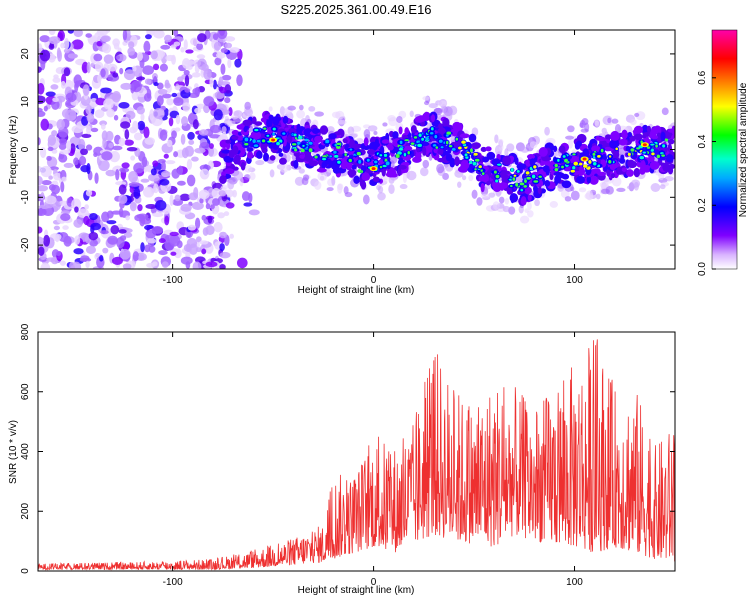  Describe the element at coordinates (25, 510) in the screenshot. I see `y-tick-label: 200` at that location.